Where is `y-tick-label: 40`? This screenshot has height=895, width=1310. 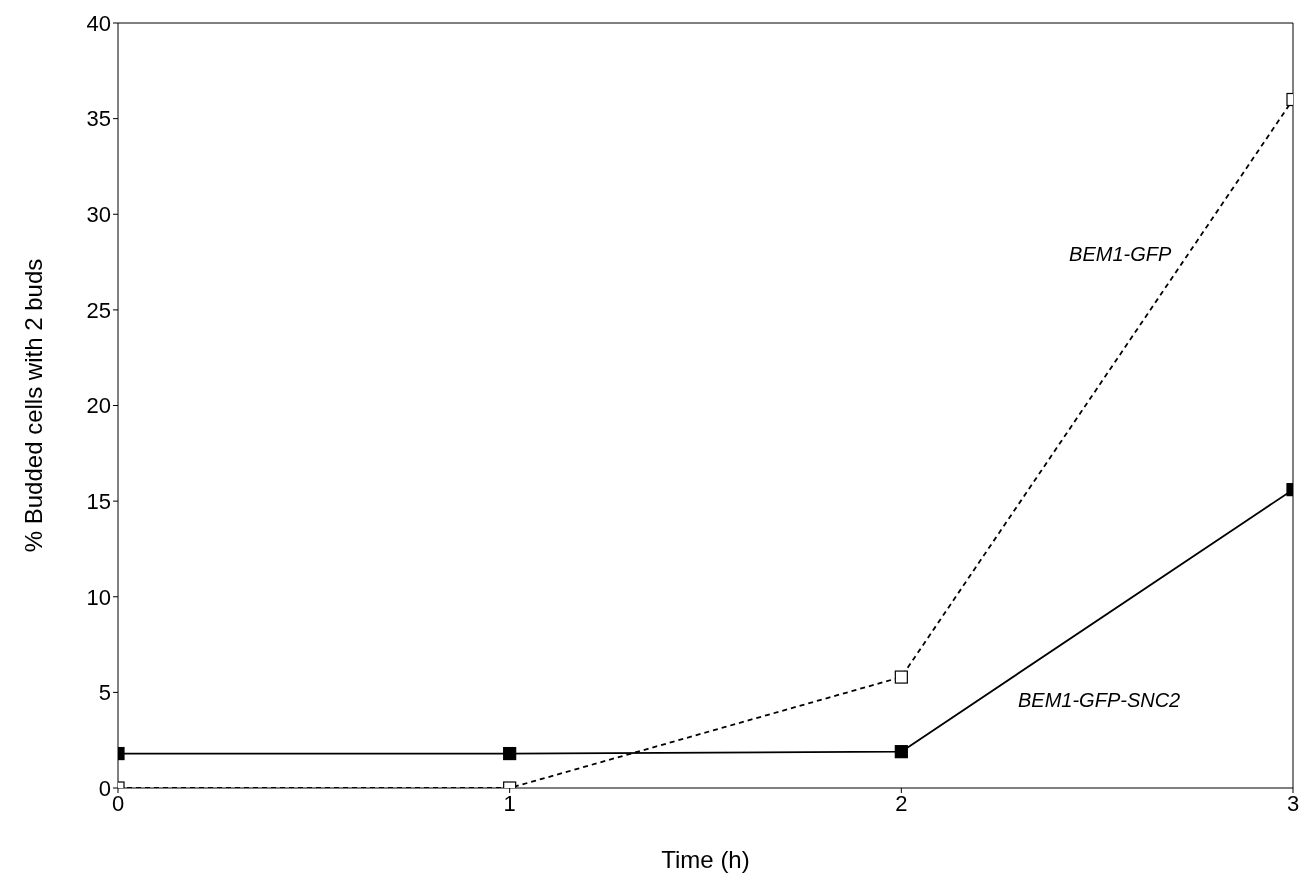 y-tick-label: 40 is located at coordinates (98, 23).